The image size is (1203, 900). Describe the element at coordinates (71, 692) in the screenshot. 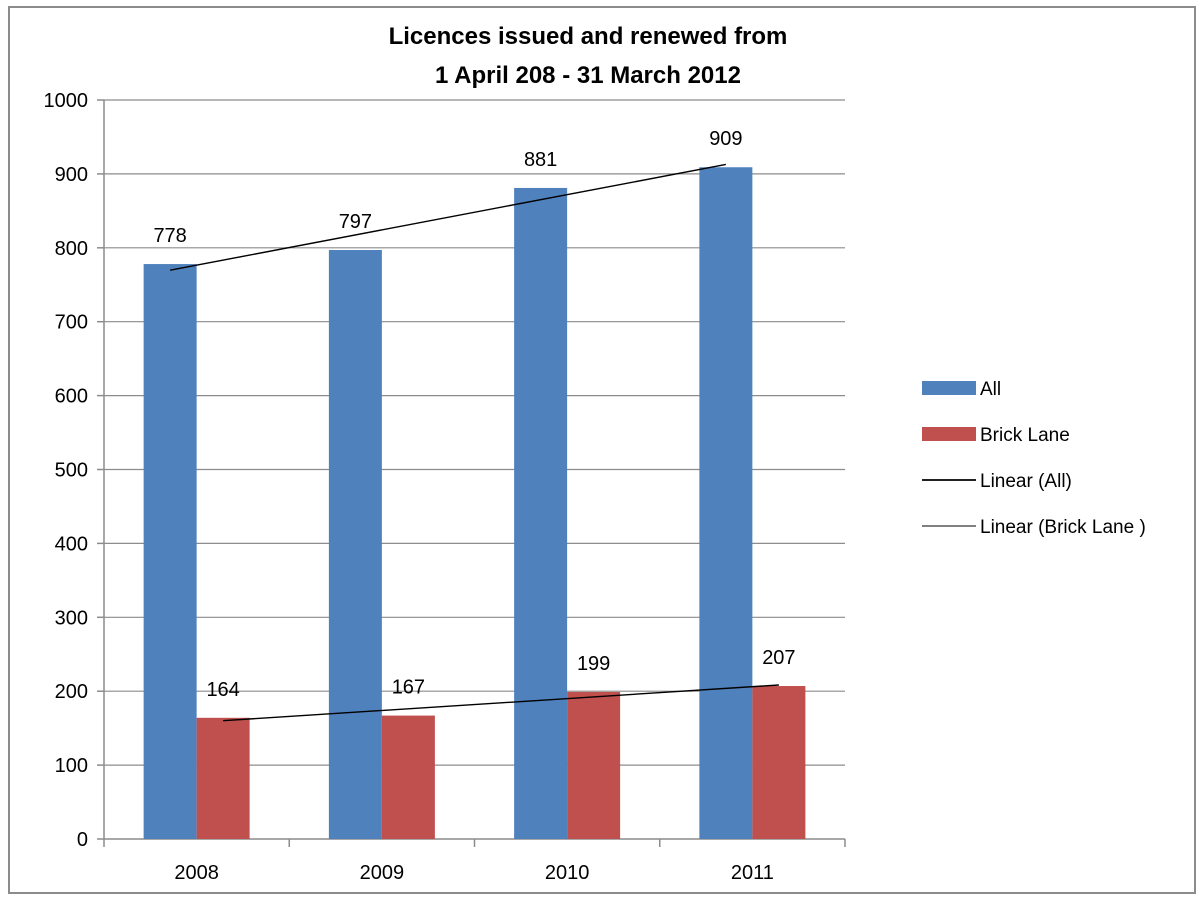

I see `y-tick-label-200: 200` at that location.